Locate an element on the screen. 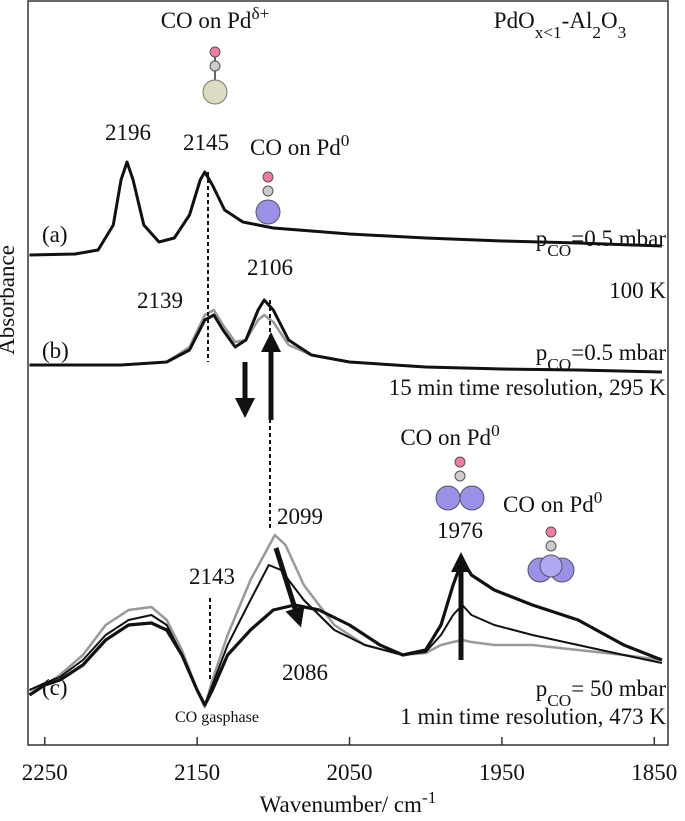 Image resolution: width=685 pixels, height=821 pixels. x-tick-label: 2250 is located at coordinates (45, 772).